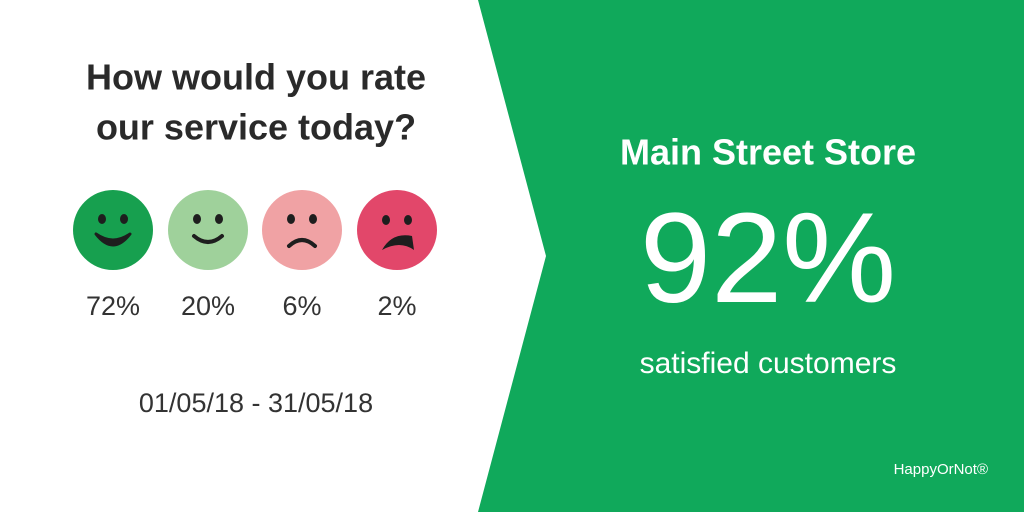 This screenshot has width=1024, height=512. What do you see at coordinates (301, 306) in the screenshot?
I see `rating-label: 6%` at bounding box center [301, 306].